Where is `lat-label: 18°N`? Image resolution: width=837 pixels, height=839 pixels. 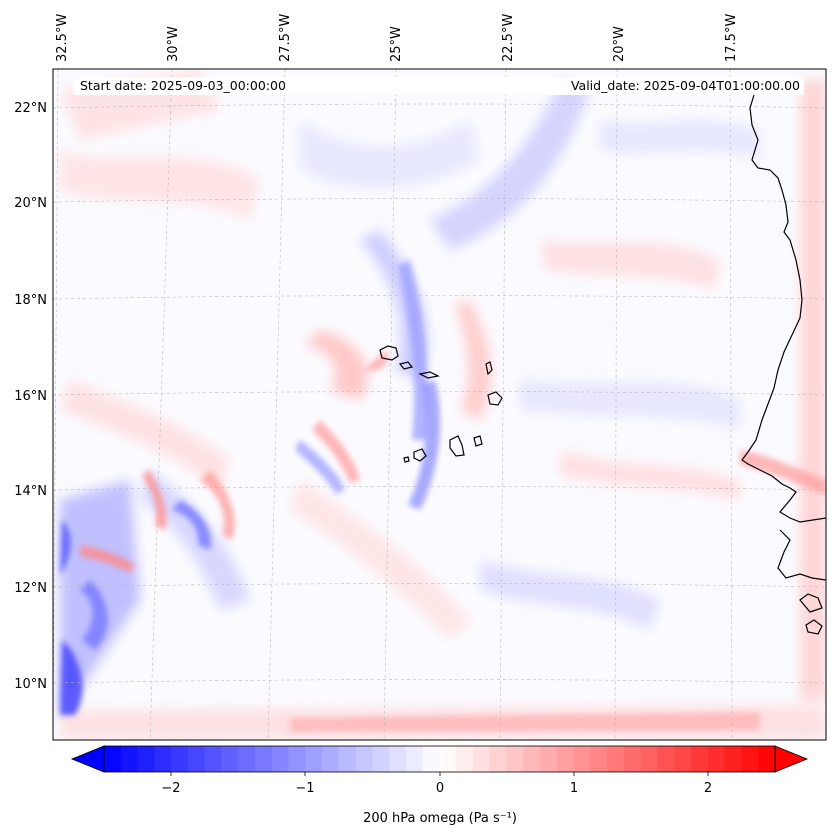 lat-label: 18°N is located at coordinates (30, 300).